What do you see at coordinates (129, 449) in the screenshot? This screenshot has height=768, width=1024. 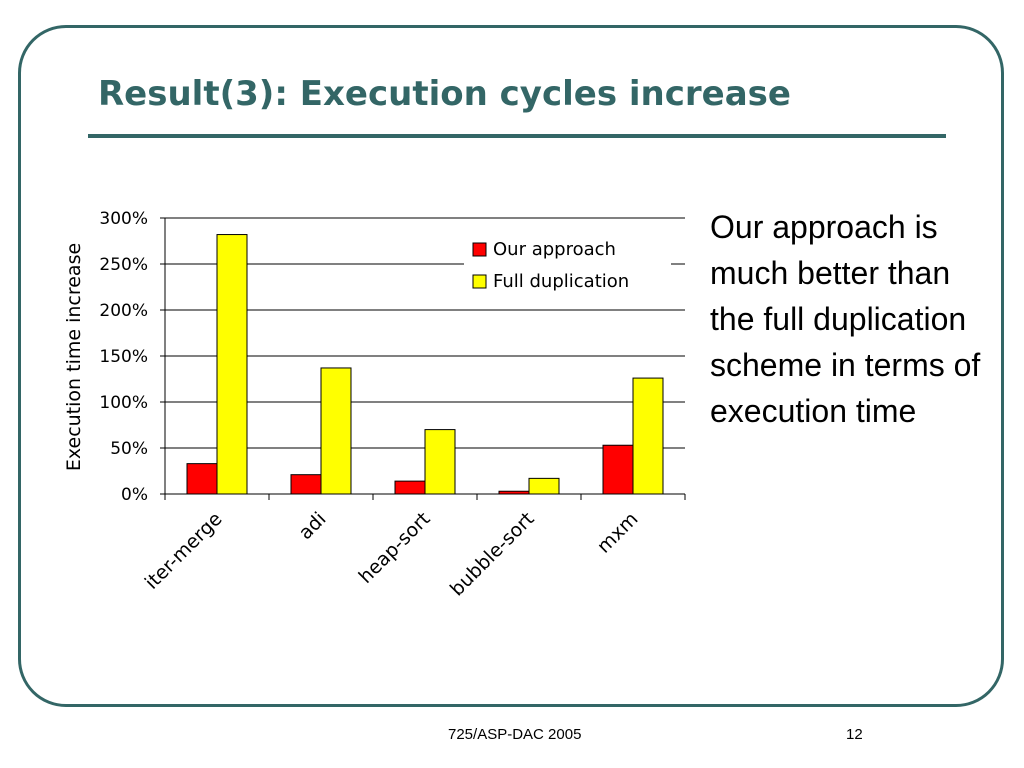 I see `y-tick-label: 50%` at bounding box center [129, 449].